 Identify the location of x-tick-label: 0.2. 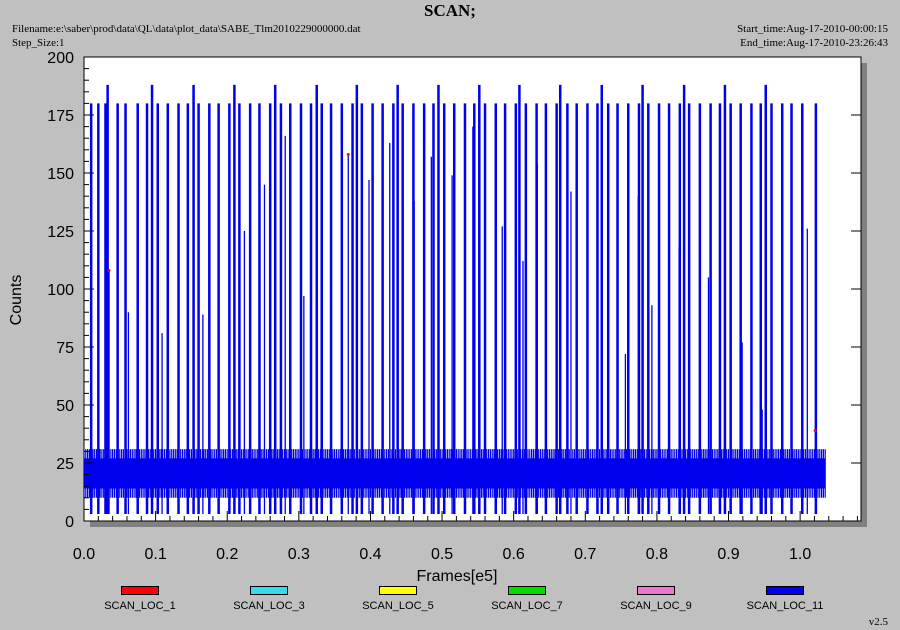
(227, 554).